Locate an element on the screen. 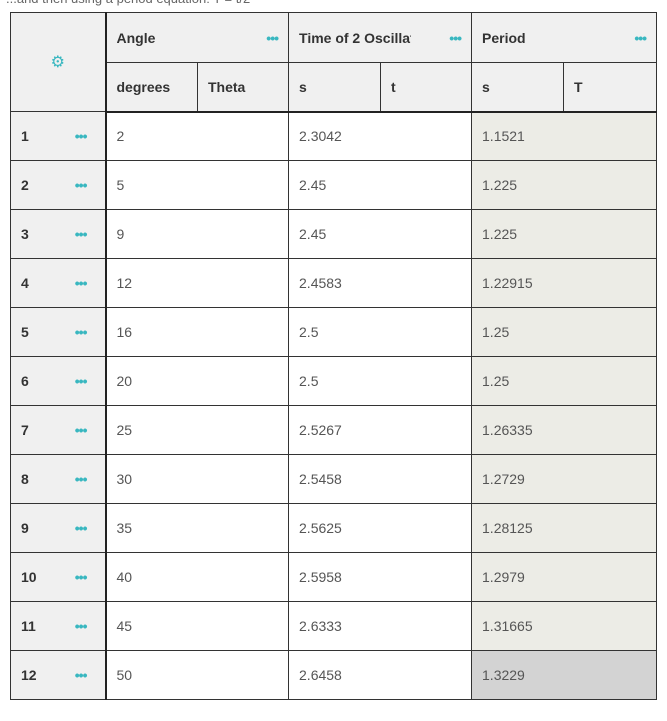 The height and width of the screenshot is (721, 667). row-number: 9 is located at coordinates (25, 528).